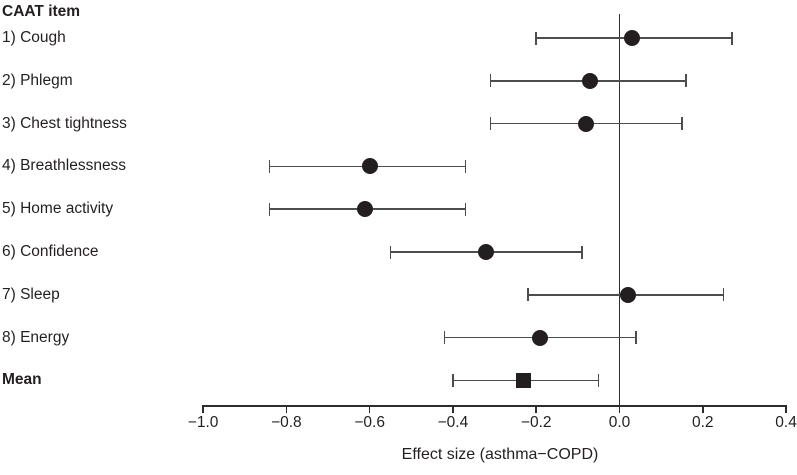  I want to click on x-tick-label: −0.8, so click(286, 422).